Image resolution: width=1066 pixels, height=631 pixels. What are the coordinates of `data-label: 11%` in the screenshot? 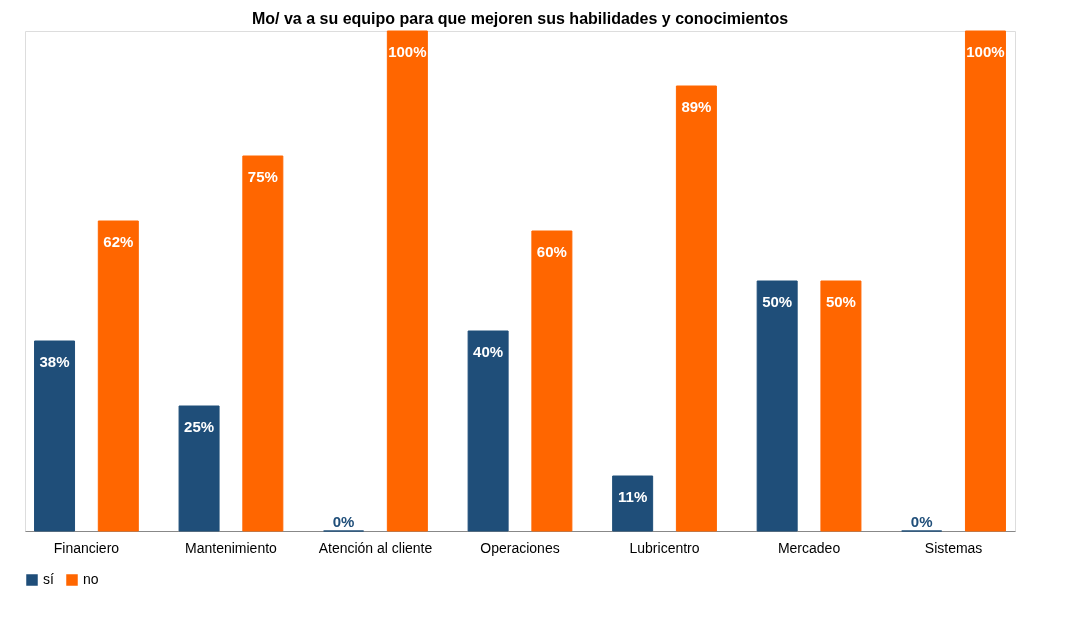 It's located at (633, 496).